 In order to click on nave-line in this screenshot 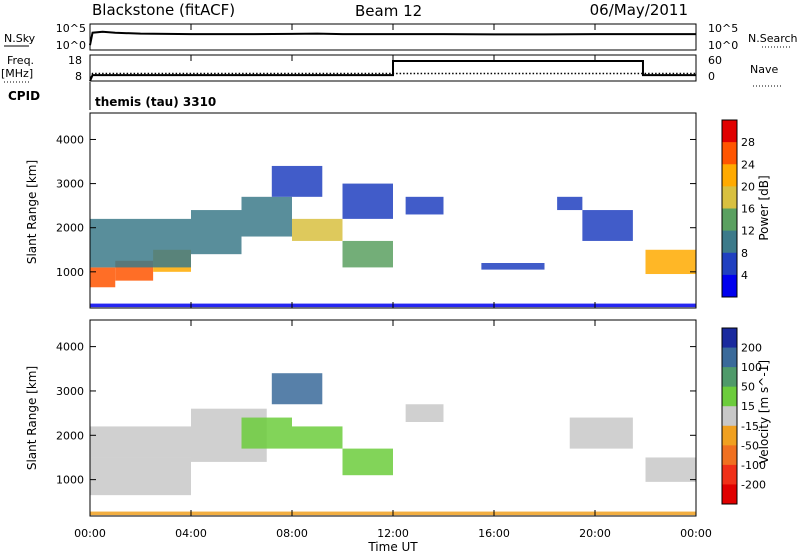, I will do `click(392, 71)`.